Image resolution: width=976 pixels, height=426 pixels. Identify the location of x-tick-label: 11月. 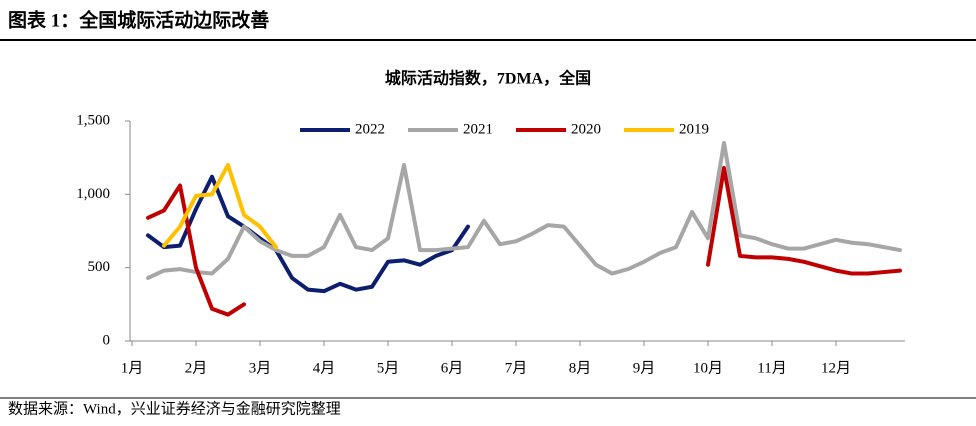
(771, 368).